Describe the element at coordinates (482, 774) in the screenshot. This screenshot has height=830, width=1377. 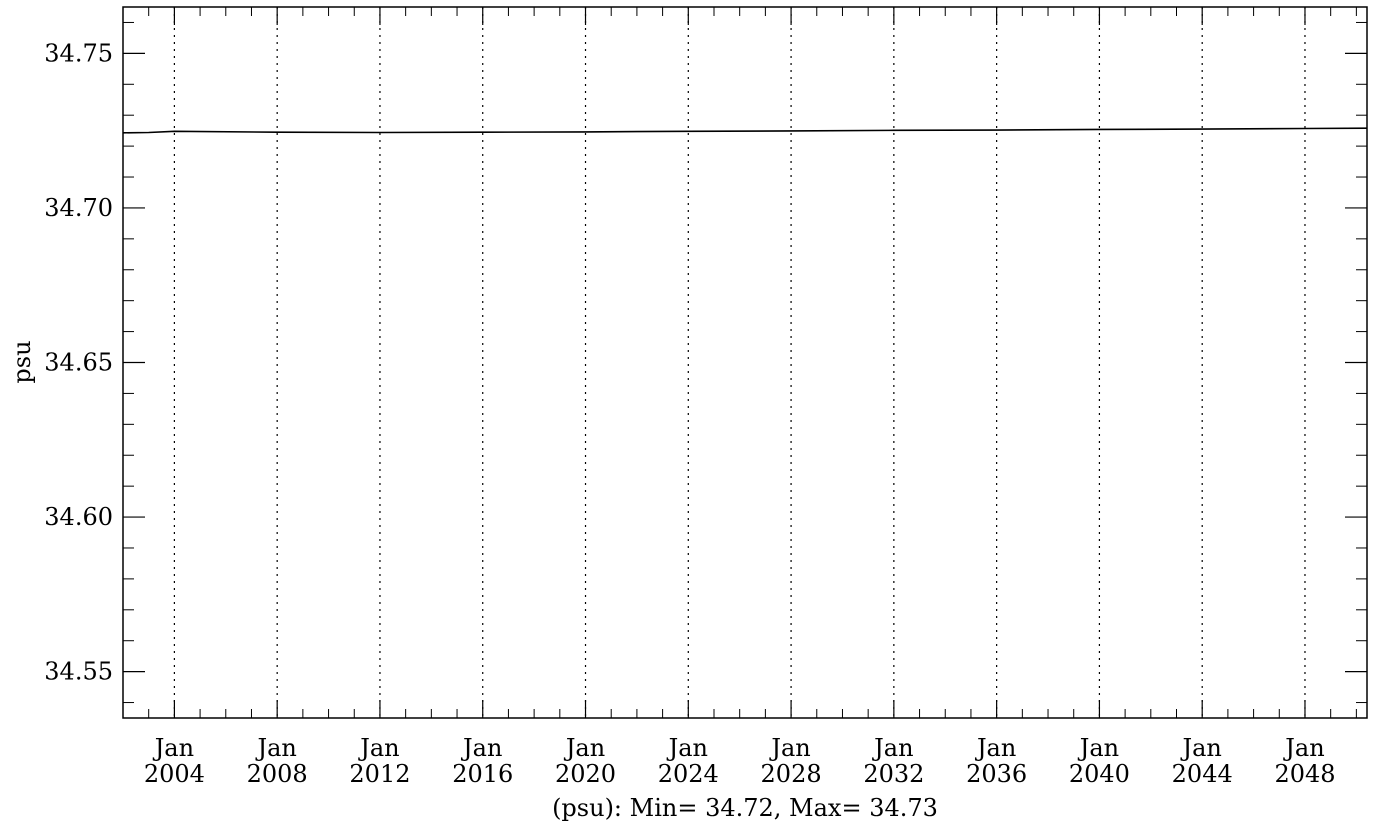
I see `x-tick-year: 2016` at that location.